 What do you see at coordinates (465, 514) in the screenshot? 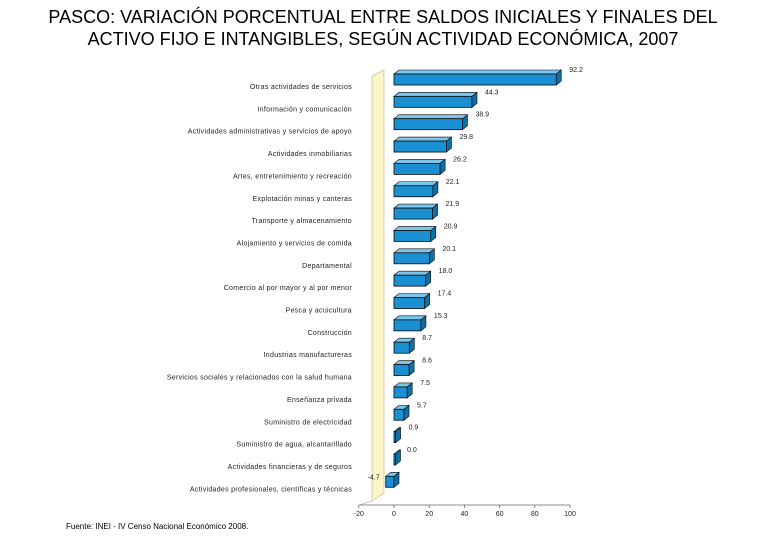
I see `x-tick-label: 40` at bounding box center [465, 514].